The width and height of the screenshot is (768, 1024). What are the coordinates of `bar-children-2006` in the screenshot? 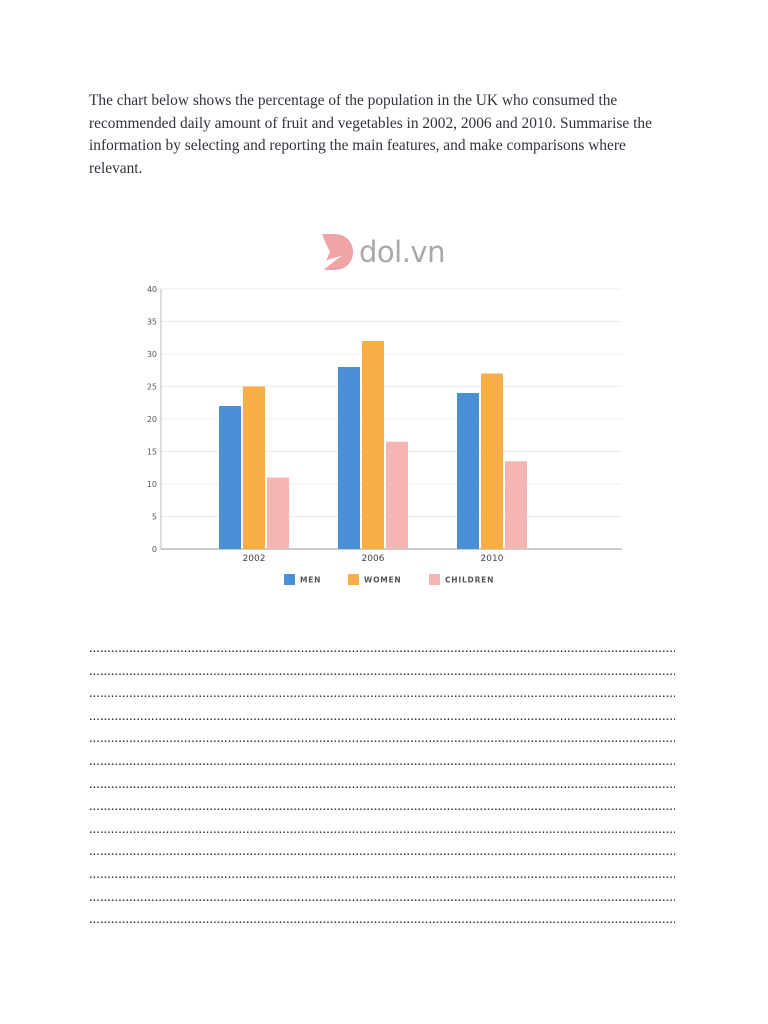 It's located at (397, 495).